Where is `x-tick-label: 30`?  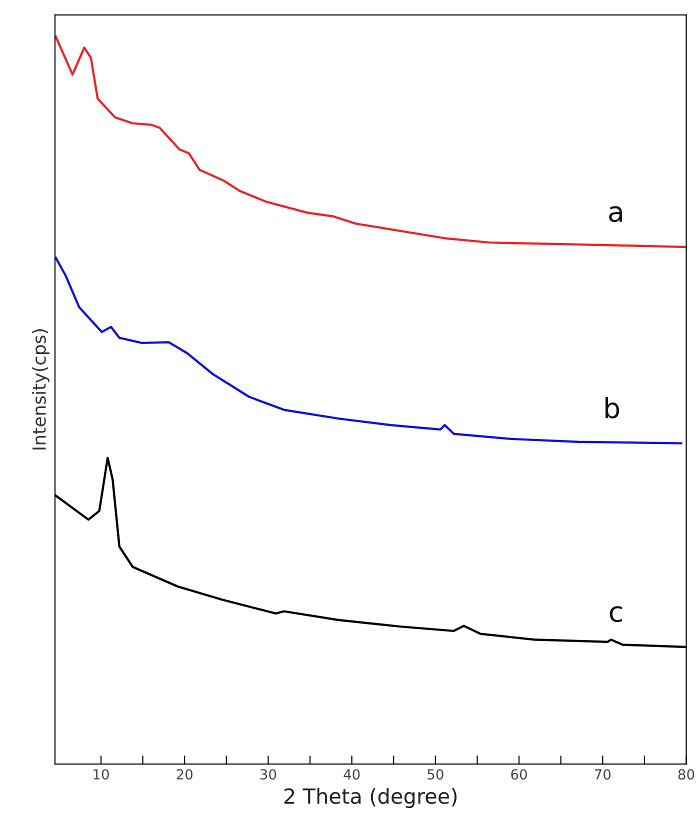 x-tick-label: 30 is located at coordinates (268, 774).